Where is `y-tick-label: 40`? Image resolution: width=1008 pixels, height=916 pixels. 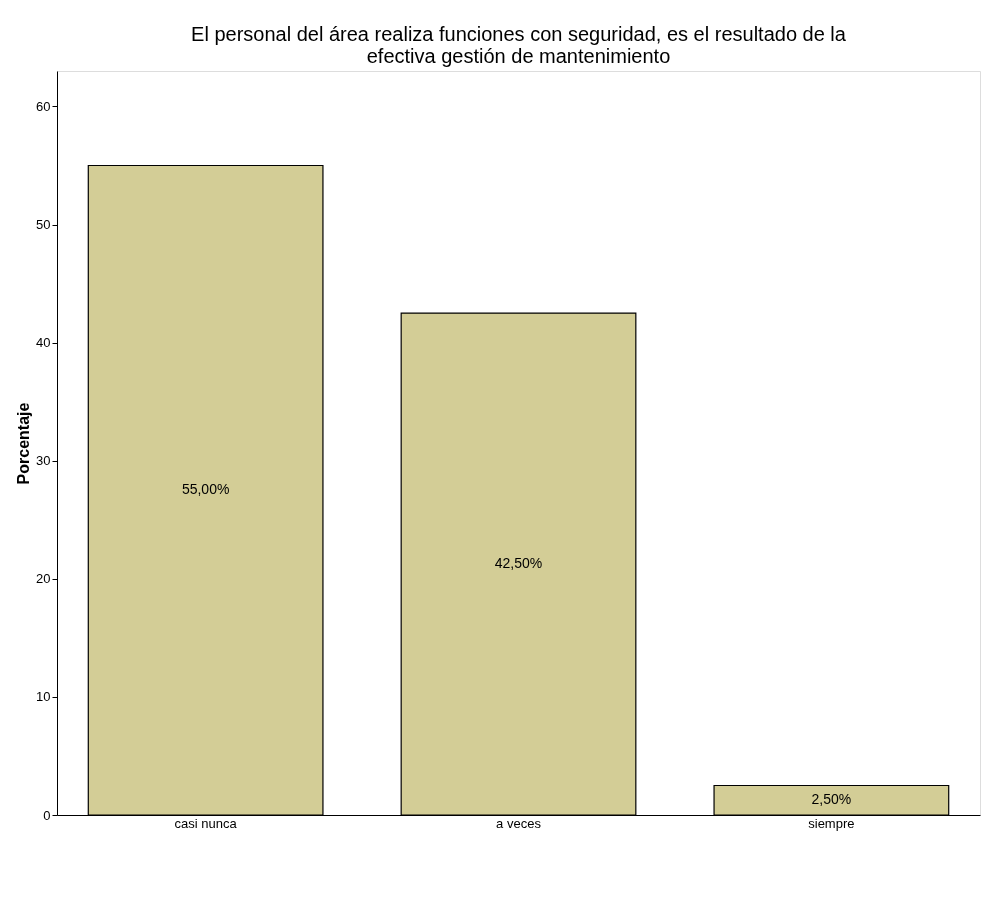
y-tick-label: 40 is located at coordinates (43, 343).